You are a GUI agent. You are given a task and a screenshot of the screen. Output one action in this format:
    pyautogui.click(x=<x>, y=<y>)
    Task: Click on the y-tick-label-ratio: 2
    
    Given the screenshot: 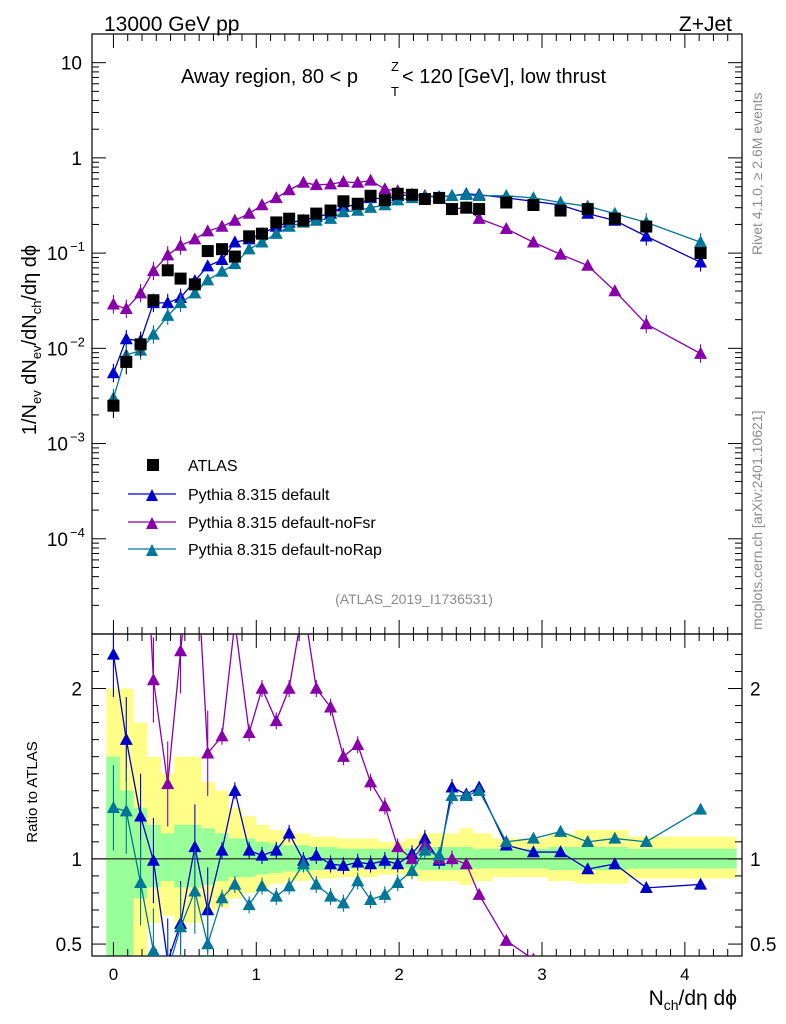 What is the action you would take?
    pyautogui.click(x=76, y=690)
    